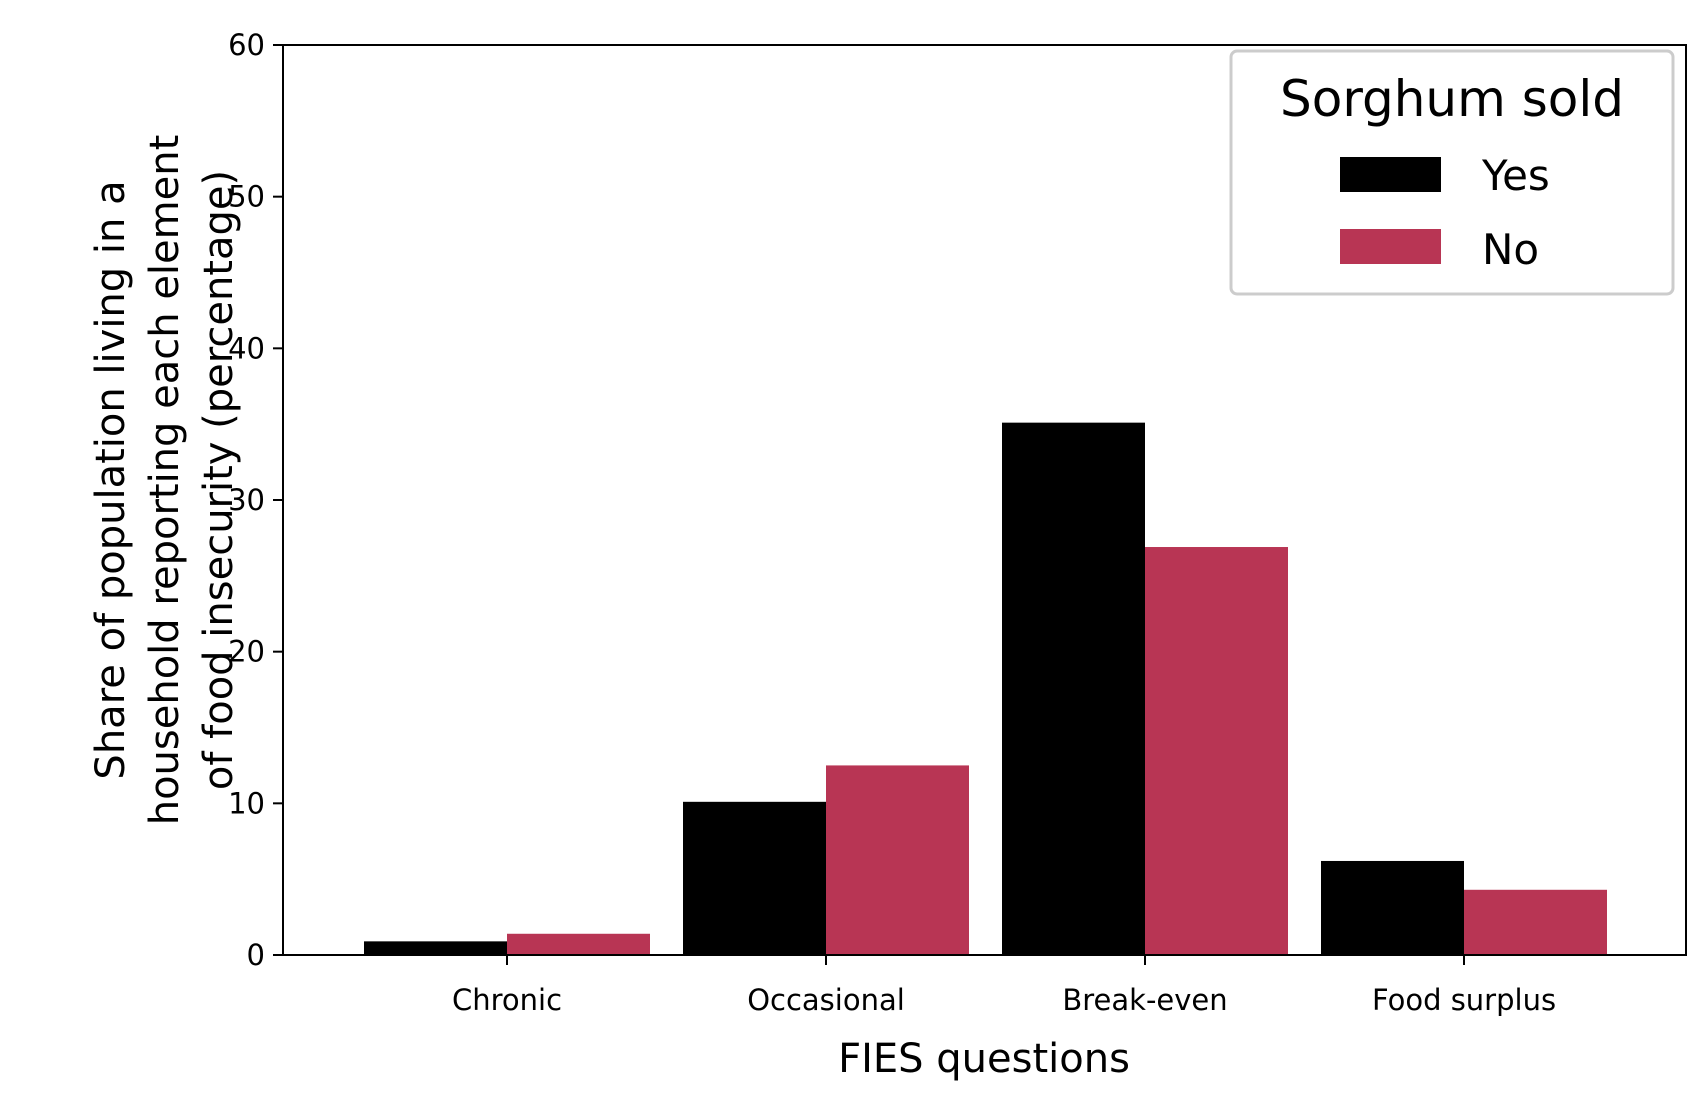  I want to click on y-axis-ticks: 0 10 20 30 40 50 60, so click(255, 500).